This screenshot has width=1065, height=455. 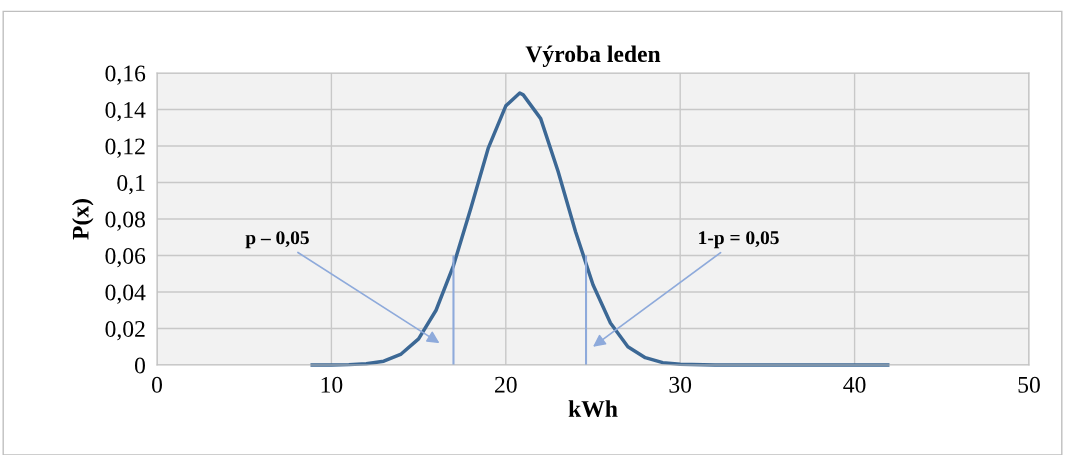 I want to click on x-tick-label: 20, so click(x=506, y=384).